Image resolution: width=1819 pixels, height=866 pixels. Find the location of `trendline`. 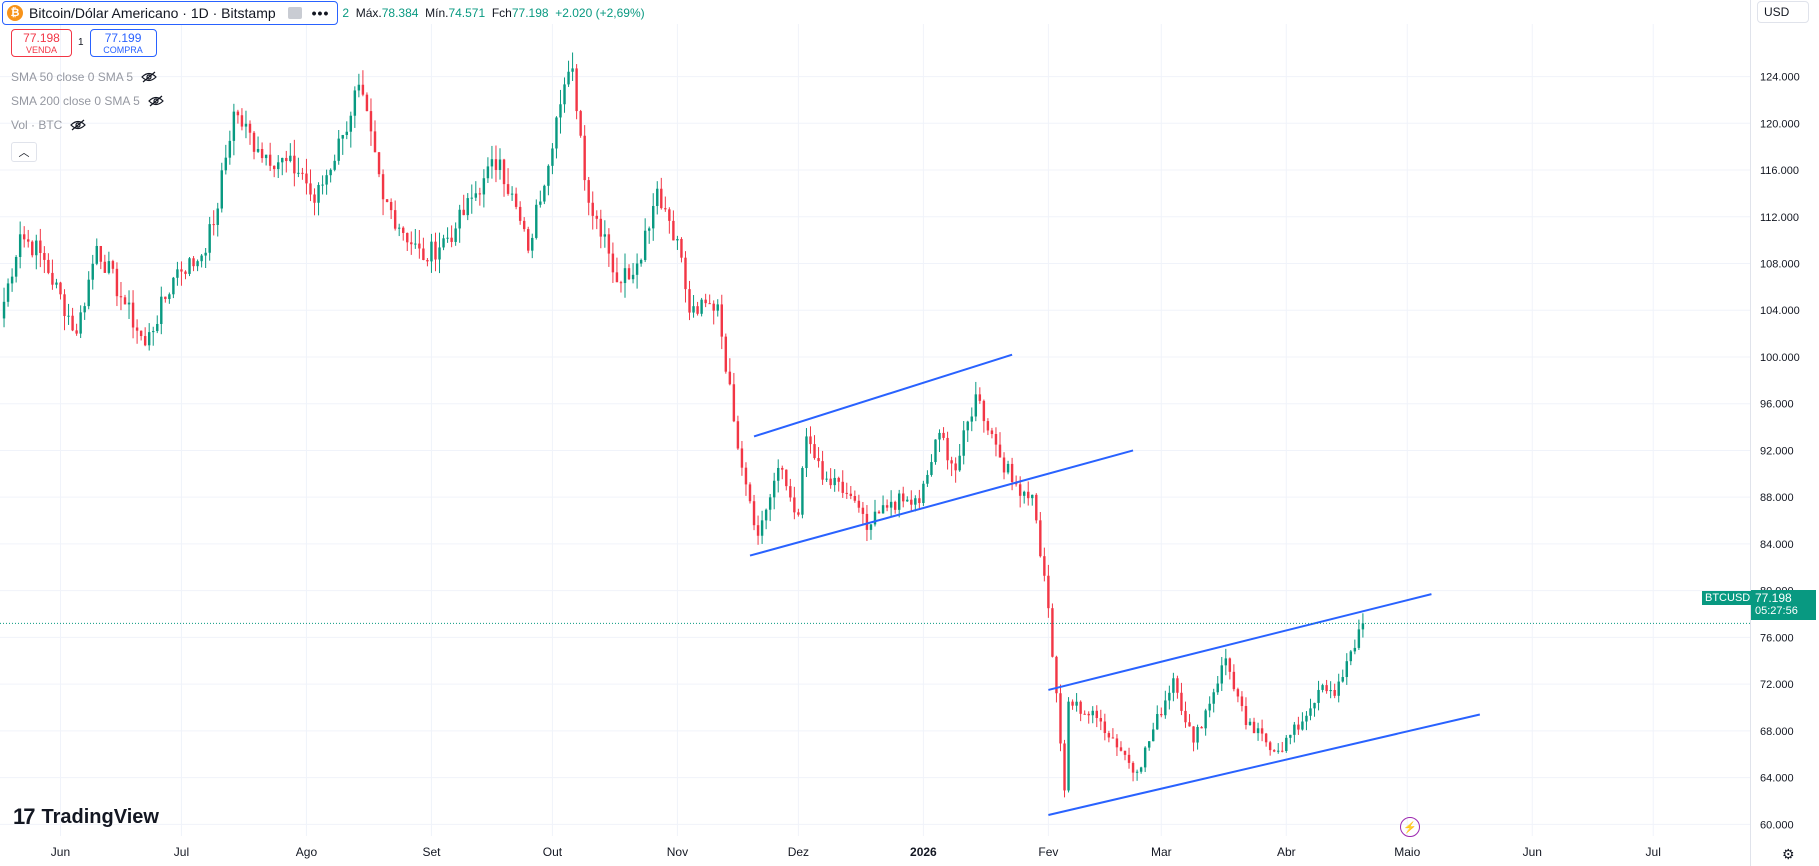

trendline is located at coordinates (1240, 642).